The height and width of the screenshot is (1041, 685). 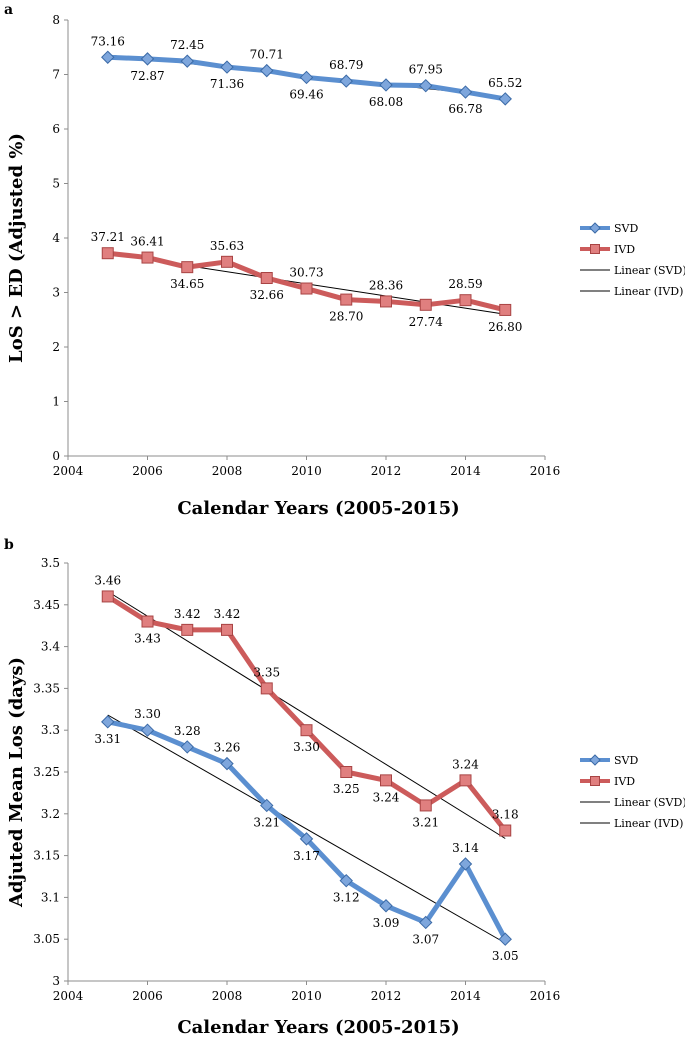 I want to click on trendline-ivd, so click(x=306, y=715).